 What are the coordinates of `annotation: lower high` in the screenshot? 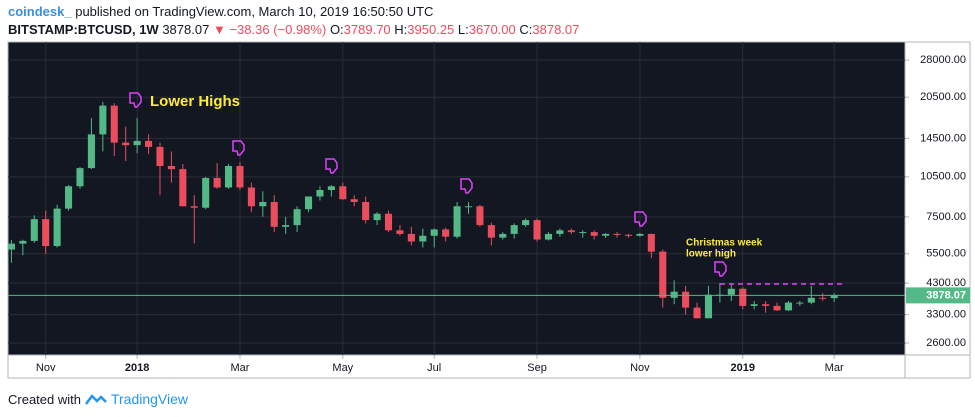 It's located at (711, 254).